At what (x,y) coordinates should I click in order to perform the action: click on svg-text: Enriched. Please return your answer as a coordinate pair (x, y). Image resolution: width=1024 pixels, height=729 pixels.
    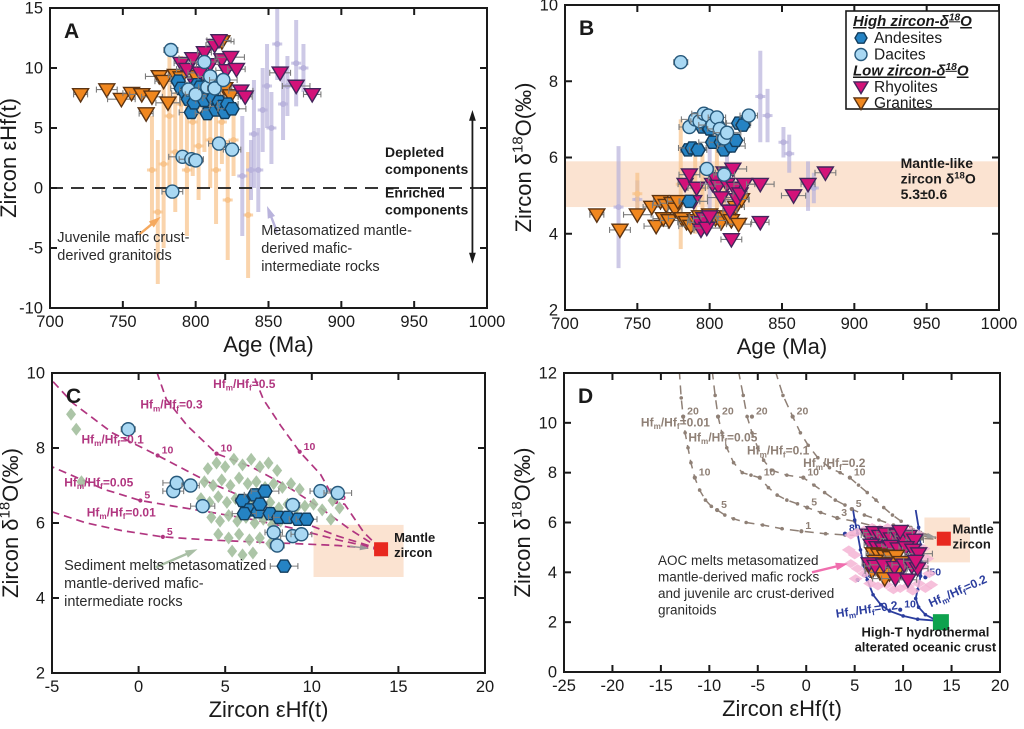
    Looking at the image, I should click on (415, 193).